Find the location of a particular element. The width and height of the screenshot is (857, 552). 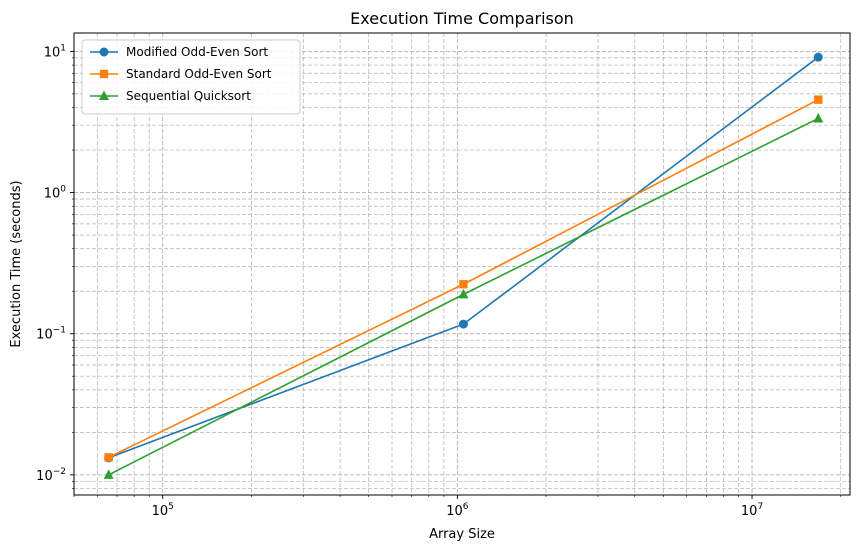

legend-item: Modified Odd-Even Sort is located at coordinates (179, 52).